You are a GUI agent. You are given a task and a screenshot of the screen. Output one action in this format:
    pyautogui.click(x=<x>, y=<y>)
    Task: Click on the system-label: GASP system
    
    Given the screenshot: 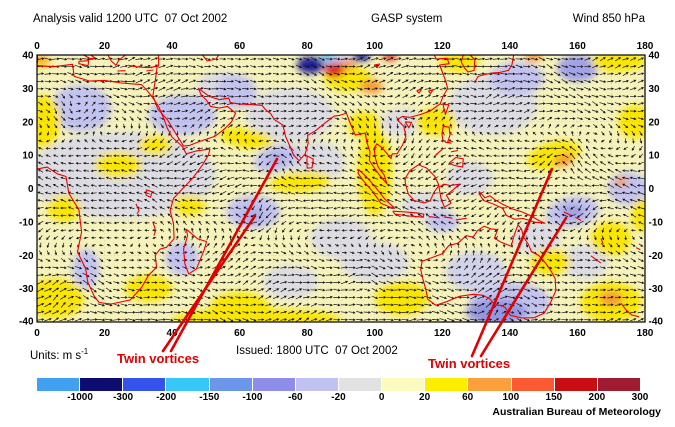 What is the action you would take?
    pyautogui.click(x=407, y=19)
    